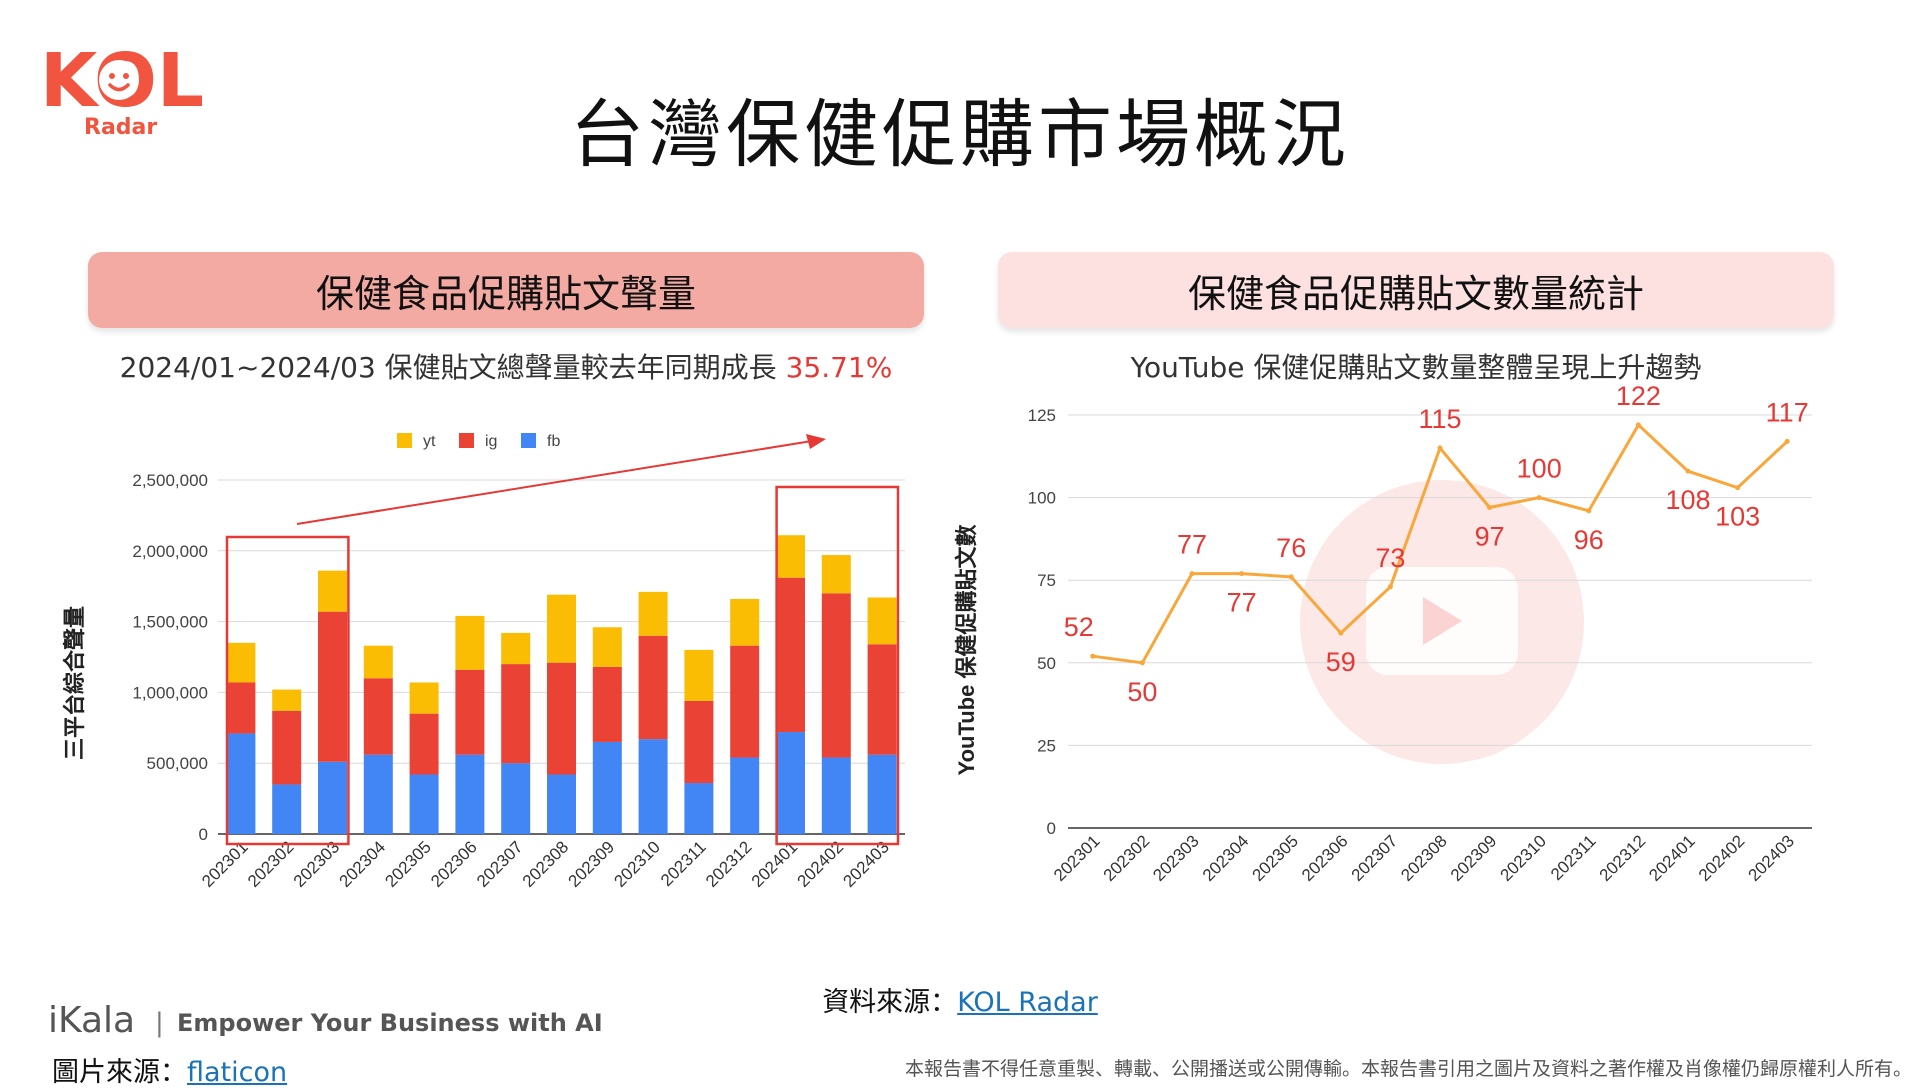 This screenshot has height=1089, width=1920. I want to click on play-icon, so click(1442, 621).